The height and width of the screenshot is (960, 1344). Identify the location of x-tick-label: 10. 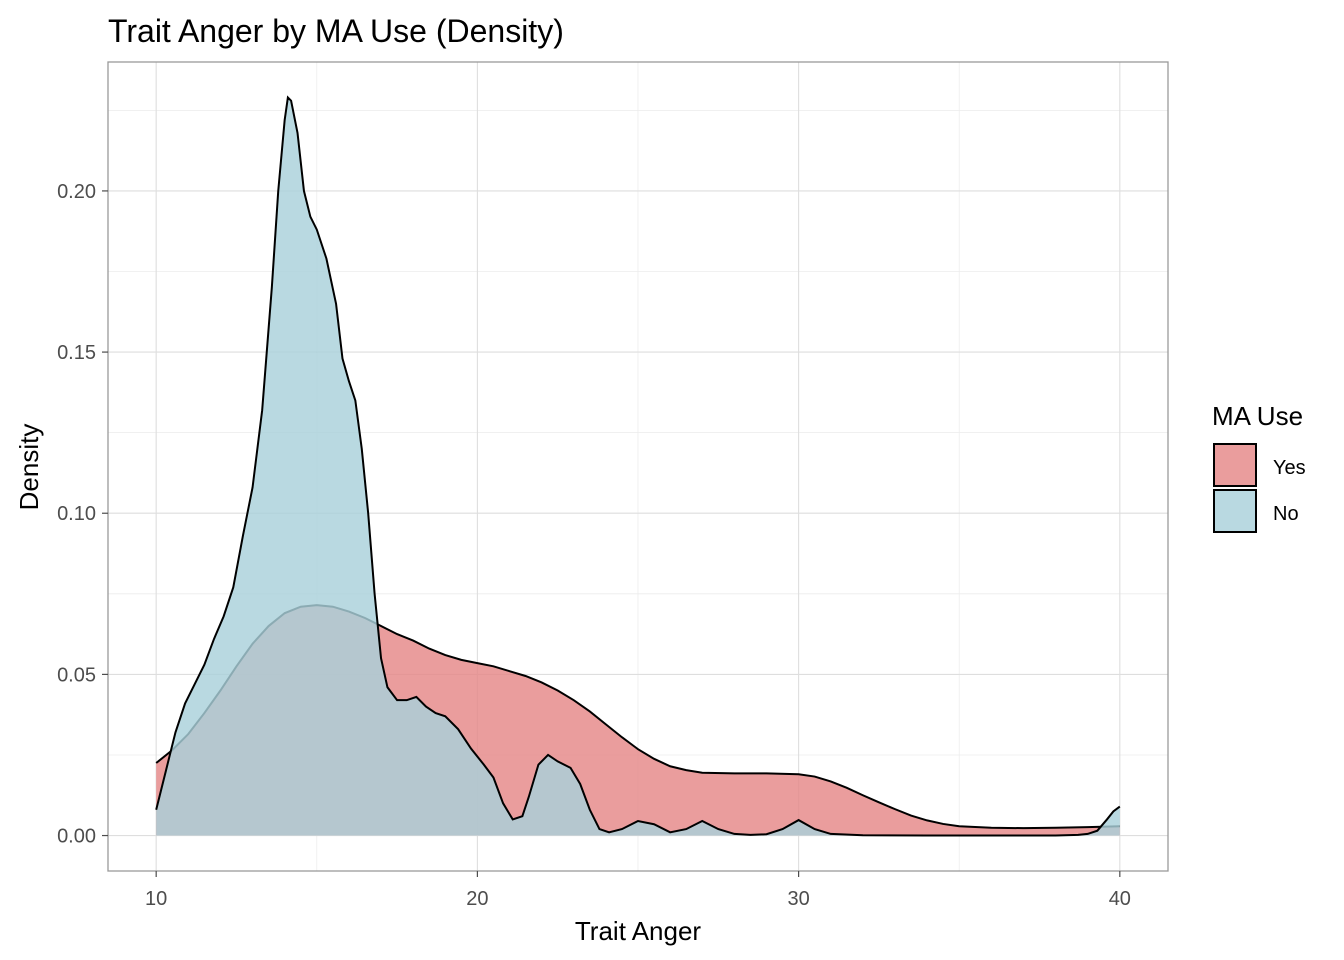
(156, 899).